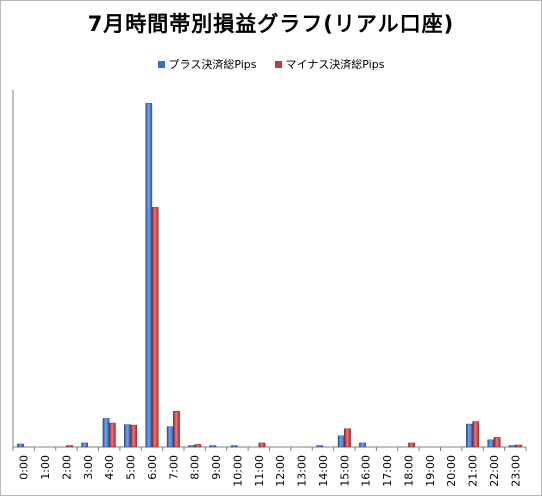  Describe the element at coordinates (451, 471) in the screenshot. I see `x-tick-label: 20:00` at that location.